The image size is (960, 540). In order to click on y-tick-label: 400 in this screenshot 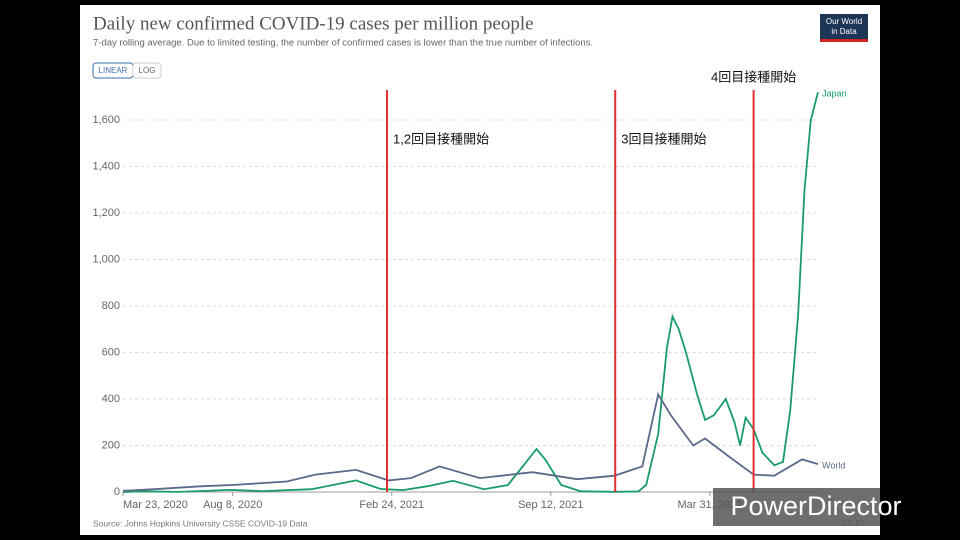, I will do `click(111, 399)`.